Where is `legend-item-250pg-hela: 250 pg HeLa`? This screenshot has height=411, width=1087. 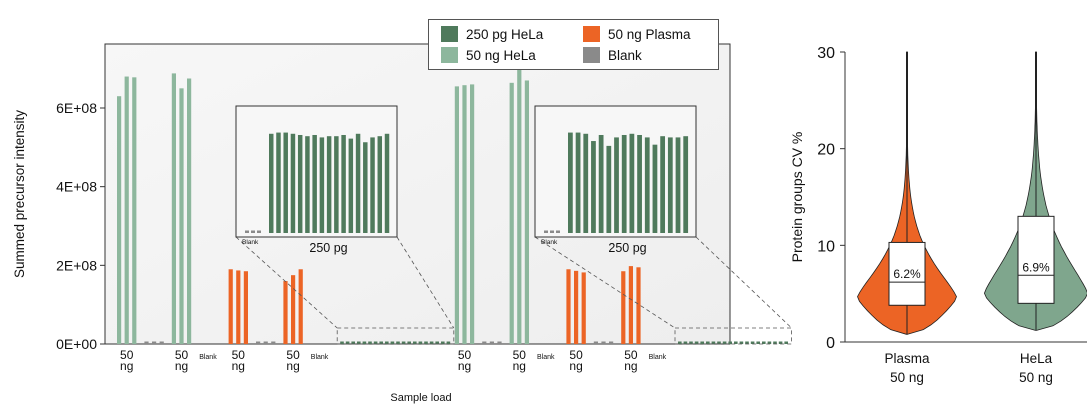
legend-item-250pg-hela: 250 pg HeLa is located at coordinates (492, 34).